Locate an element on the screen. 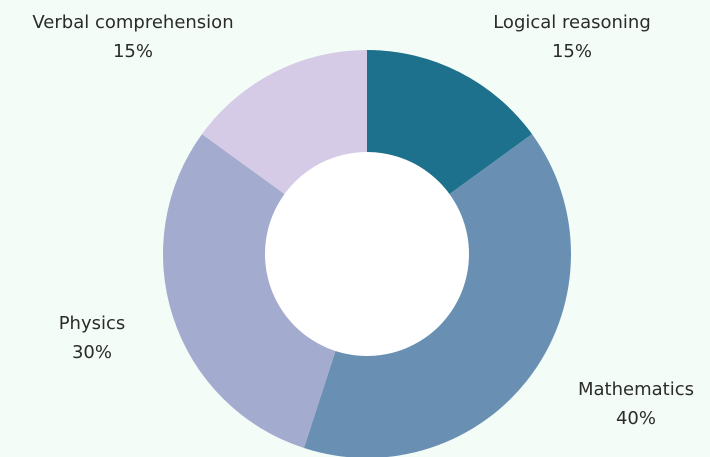  slice-value-label: 30% is located at coordinates (92, 352).